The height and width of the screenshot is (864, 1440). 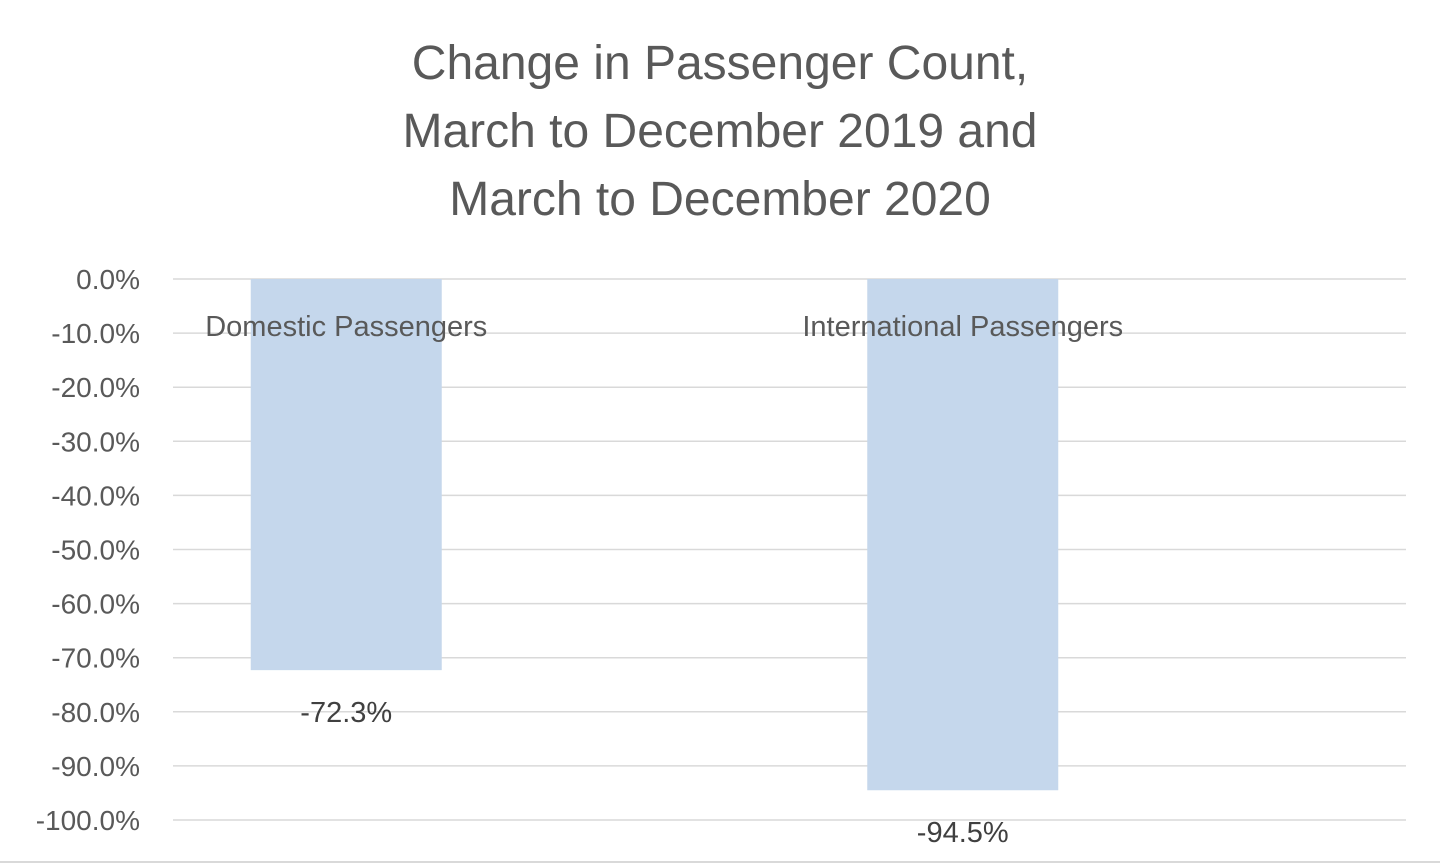 I want to click on y-tick-label: -80.0%, so click(x=95, y=712).